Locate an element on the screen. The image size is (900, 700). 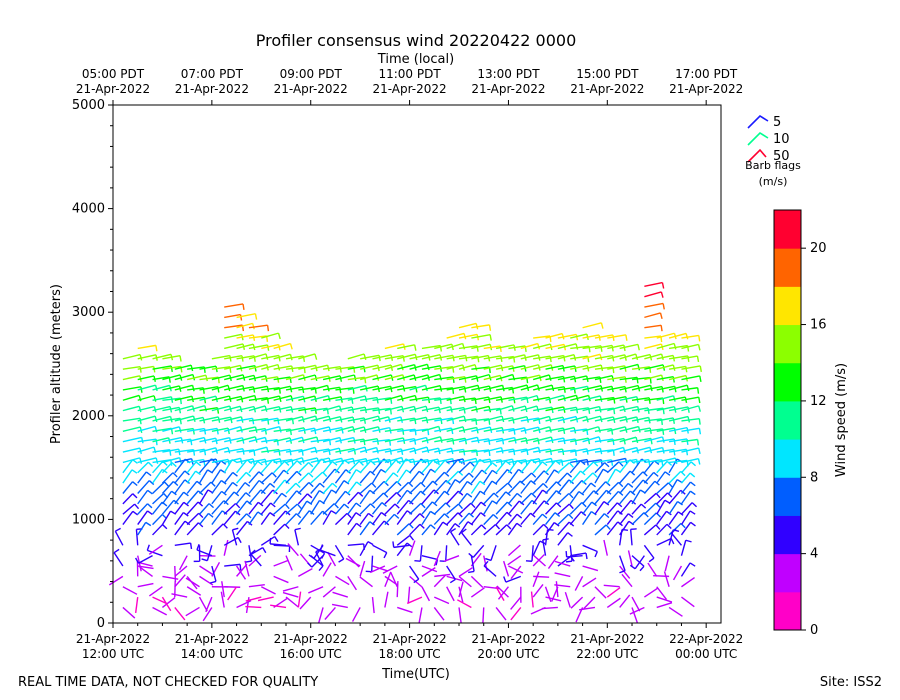
colorbar-tick-label: 4 is located at coordinates (814, 554).